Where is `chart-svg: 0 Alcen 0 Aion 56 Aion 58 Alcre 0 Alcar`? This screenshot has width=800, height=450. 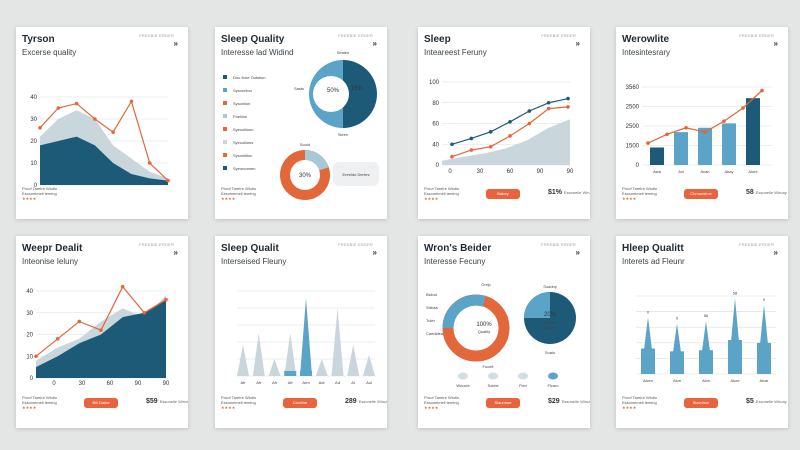
chart-svg: 0 Alcen 0 Aion 56 Aion 58 Alcre 0 Alcar is located at coordinates (706, 337).